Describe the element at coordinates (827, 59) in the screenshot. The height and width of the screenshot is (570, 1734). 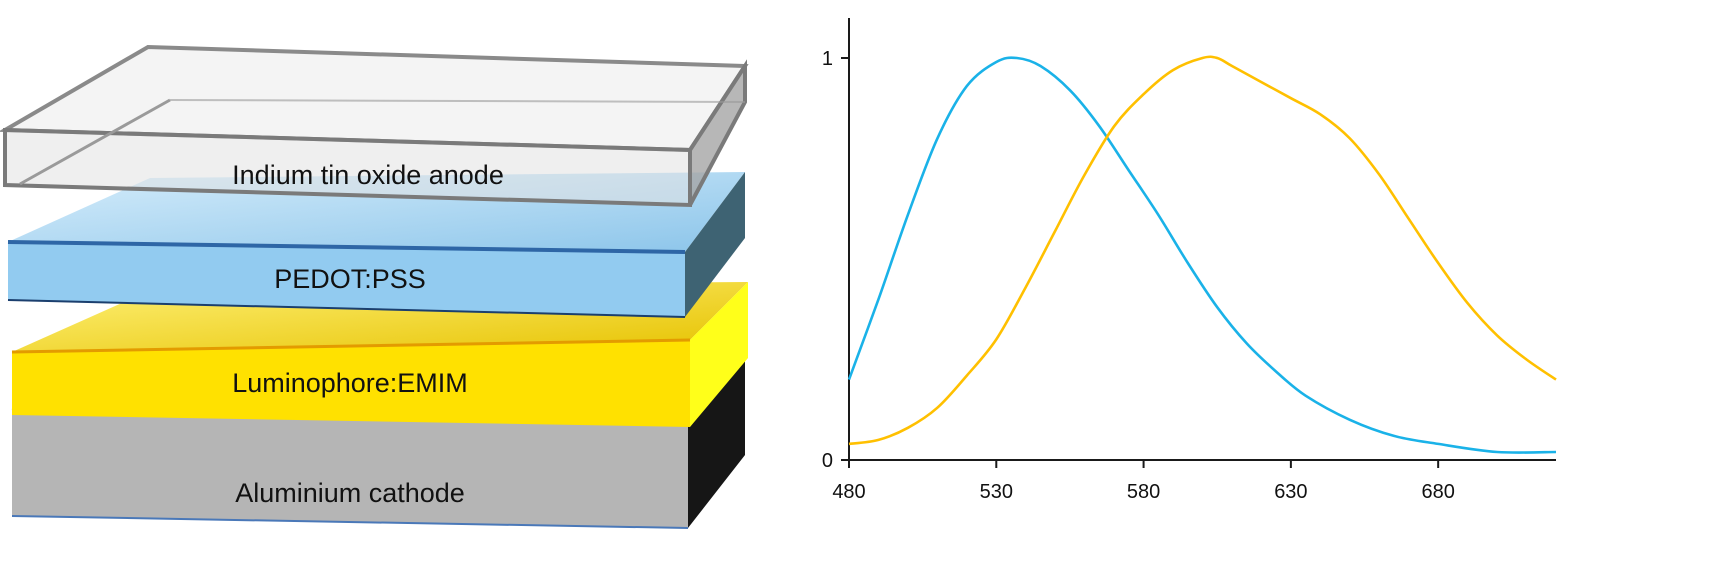
I see `y-tick-label: 1` at that location.